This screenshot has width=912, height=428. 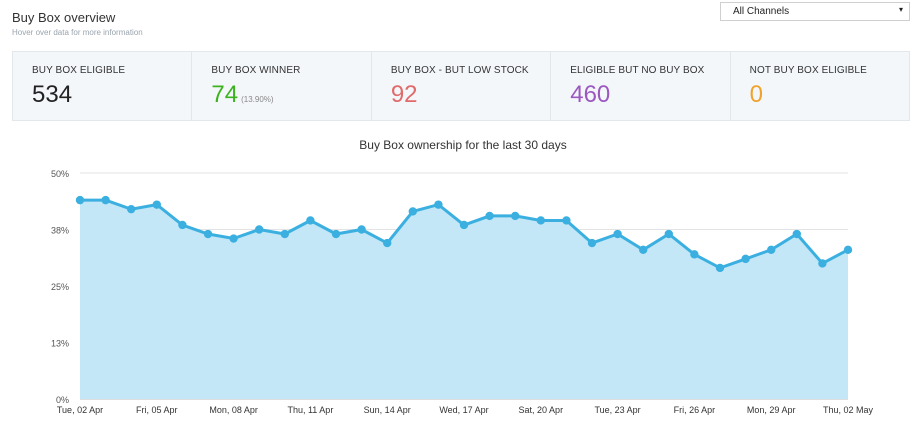 What do you see at coordinates (225, 94) in the screenshot?
I see `stat-value: 74` at bounding box center [225, 94].